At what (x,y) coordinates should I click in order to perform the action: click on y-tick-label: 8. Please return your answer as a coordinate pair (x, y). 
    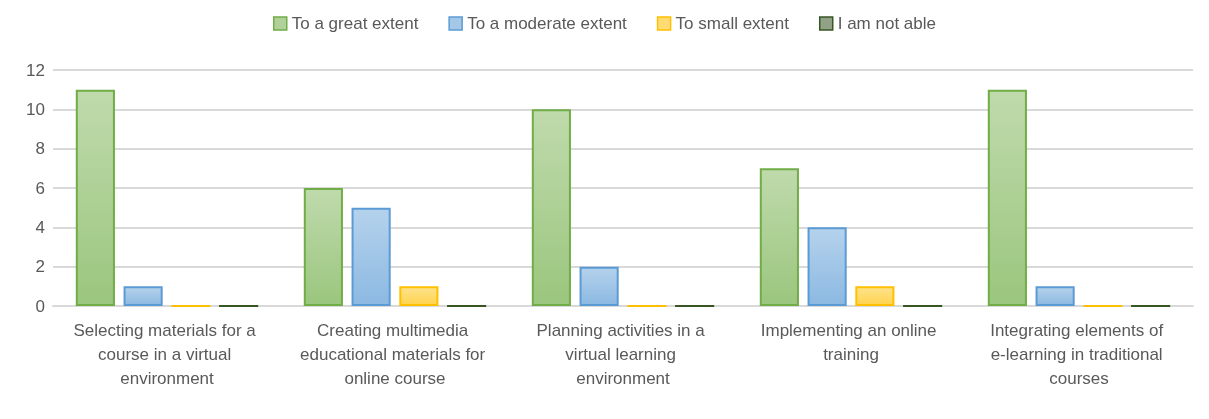
    Looking at the image, I should click on (40, 149).